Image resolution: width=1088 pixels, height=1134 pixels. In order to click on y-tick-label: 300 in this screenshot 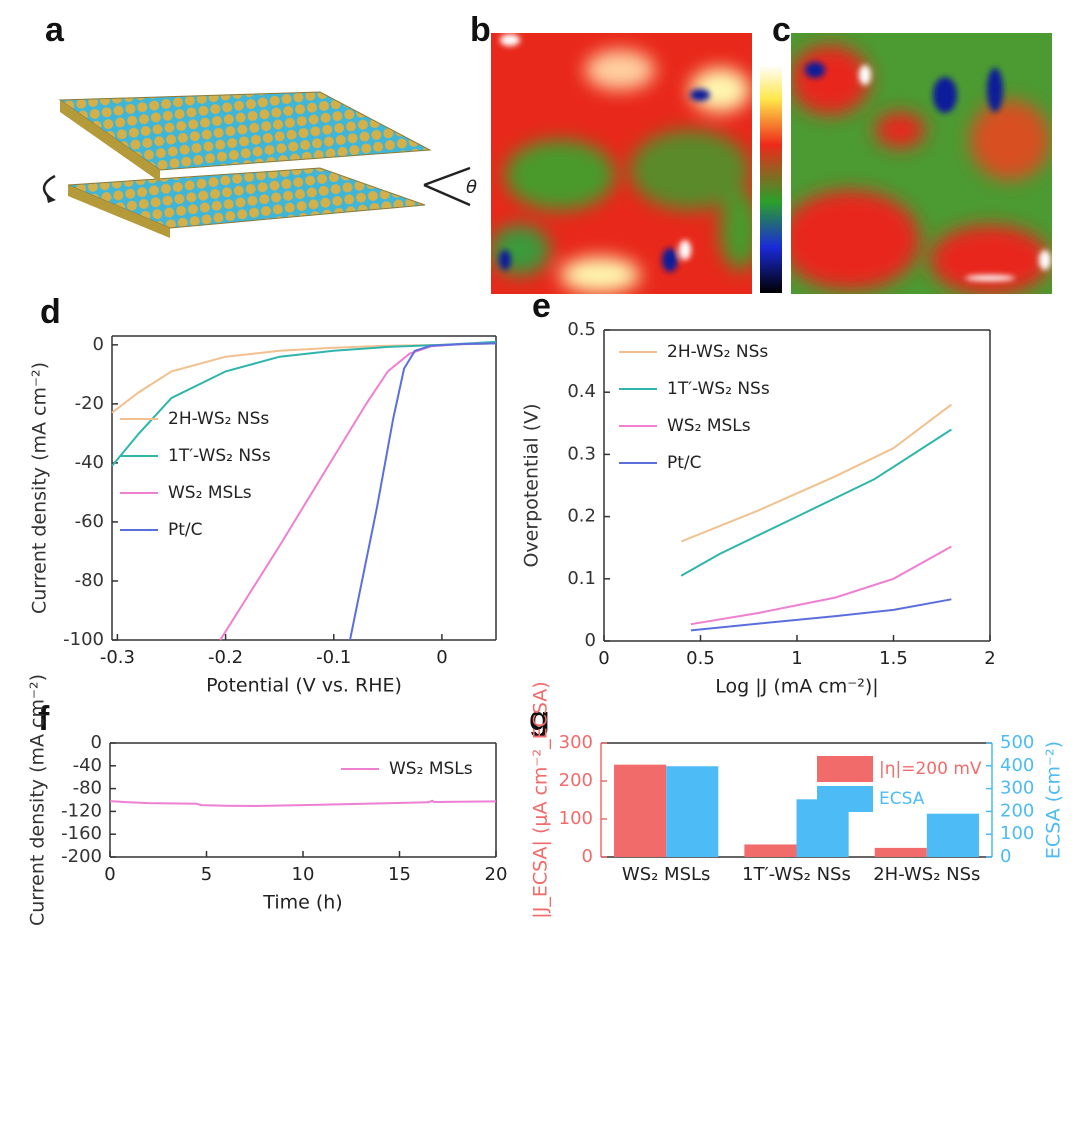, I will do `click(576, 742)`.